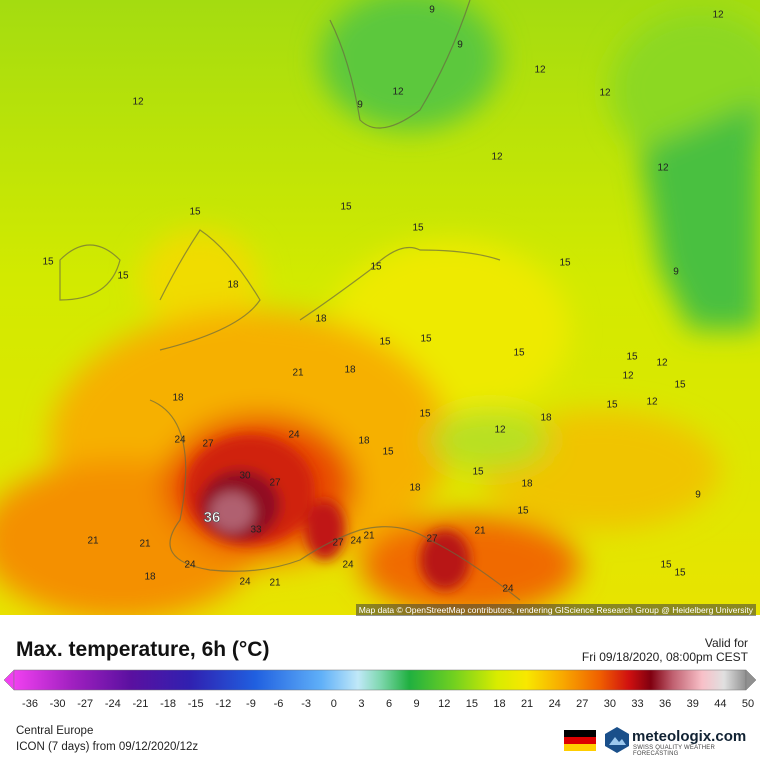 Image resolution: width=760 pixels, height=760 pixels. Describe the element at coordinates (674, 751) in the screenshot. I see `logo-tagline: SWISS QUALITY WEATHER FORECASTING` at that location.